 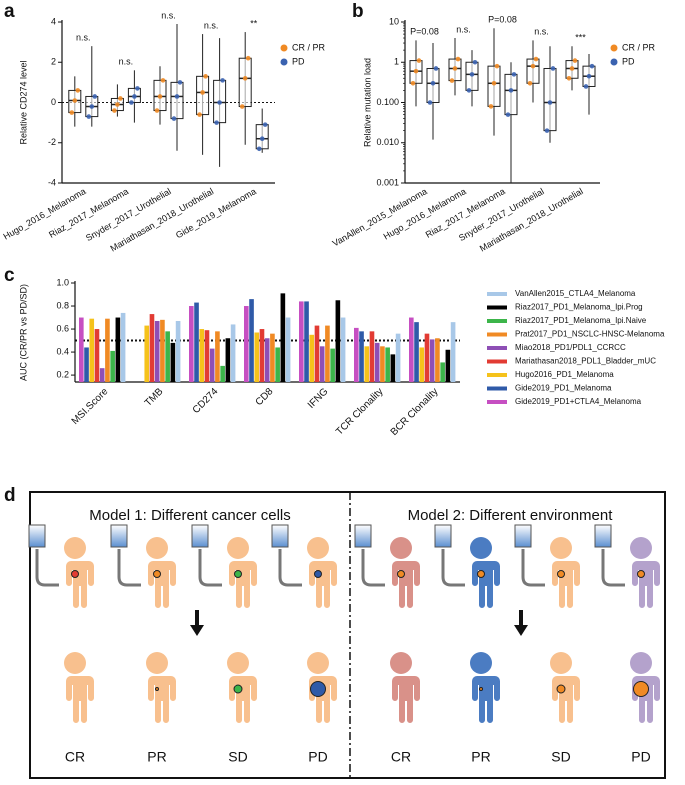 I want to click on legend-label: Prat2017_PD1_NSCLC-HNSC-Melanoma, so click(x=590, y=334).